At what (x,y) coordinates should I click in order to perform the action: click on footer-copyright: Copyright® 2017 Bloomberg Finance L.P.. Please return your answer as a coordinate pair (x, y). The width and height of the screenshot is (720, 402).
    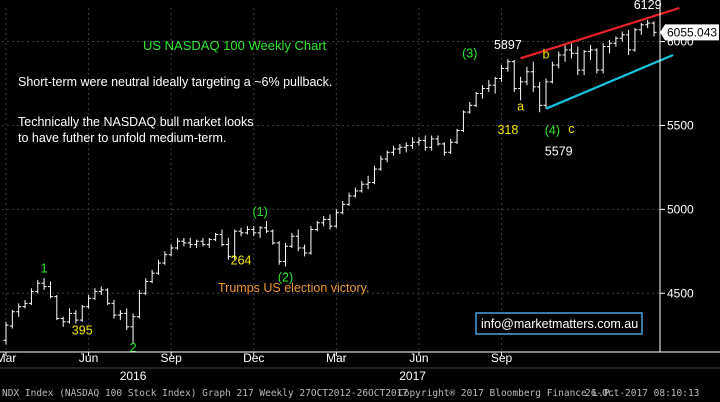
    Looking at the image, I should click on (507, 393).